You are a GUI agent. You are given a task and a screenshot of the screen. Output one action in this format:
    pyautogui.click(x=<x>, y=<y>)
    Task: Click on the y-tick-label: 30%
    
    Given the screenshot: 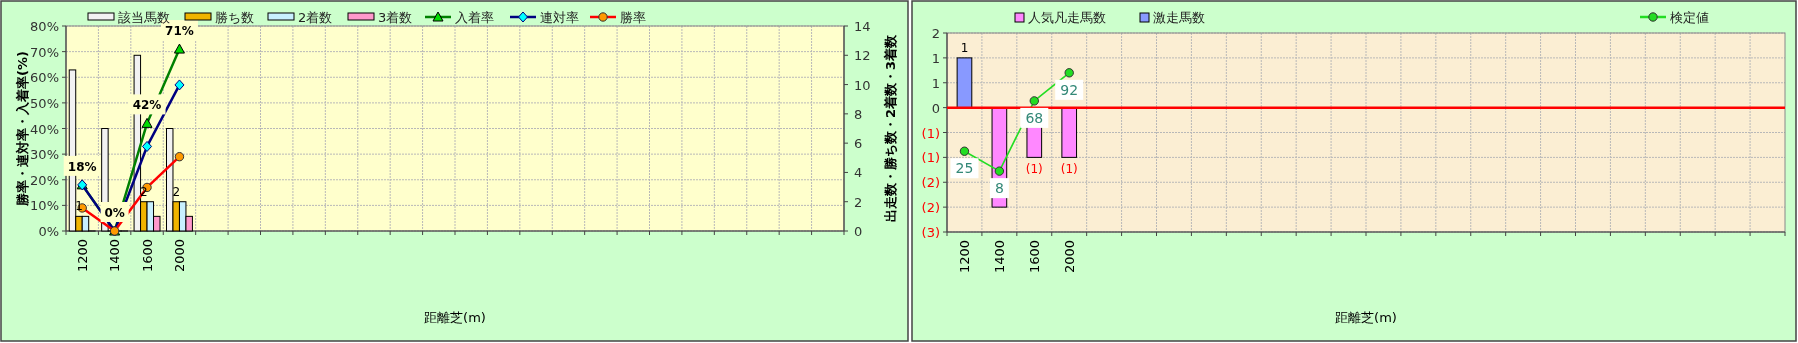 What is the action you would take?
    pyautogui.click(x=44, y=155)
    